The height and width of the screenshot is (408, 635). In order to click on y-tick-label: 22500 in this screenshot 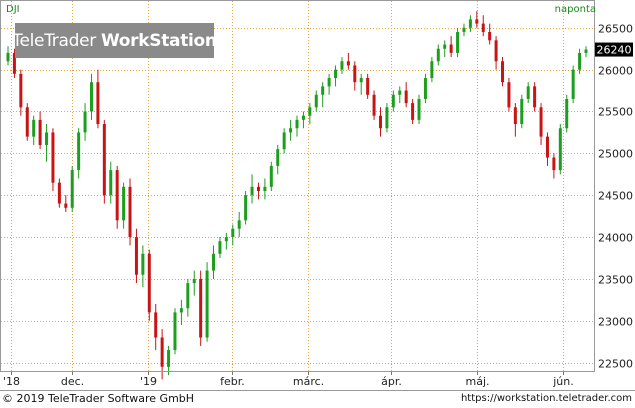, I will do `click(615, 364)`.